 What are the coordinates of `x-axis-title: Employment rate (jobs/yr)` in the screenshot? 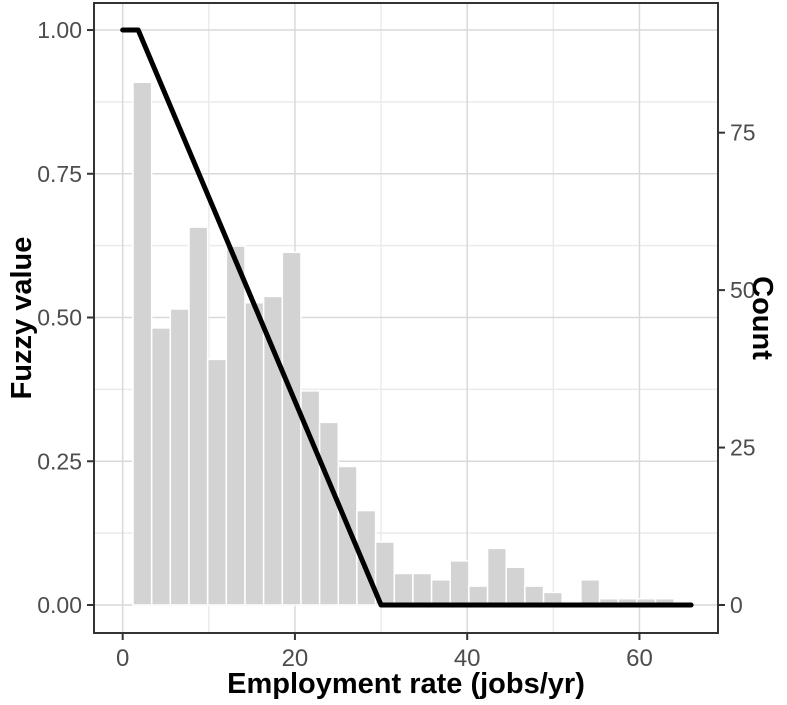 It's located at (406, 684).